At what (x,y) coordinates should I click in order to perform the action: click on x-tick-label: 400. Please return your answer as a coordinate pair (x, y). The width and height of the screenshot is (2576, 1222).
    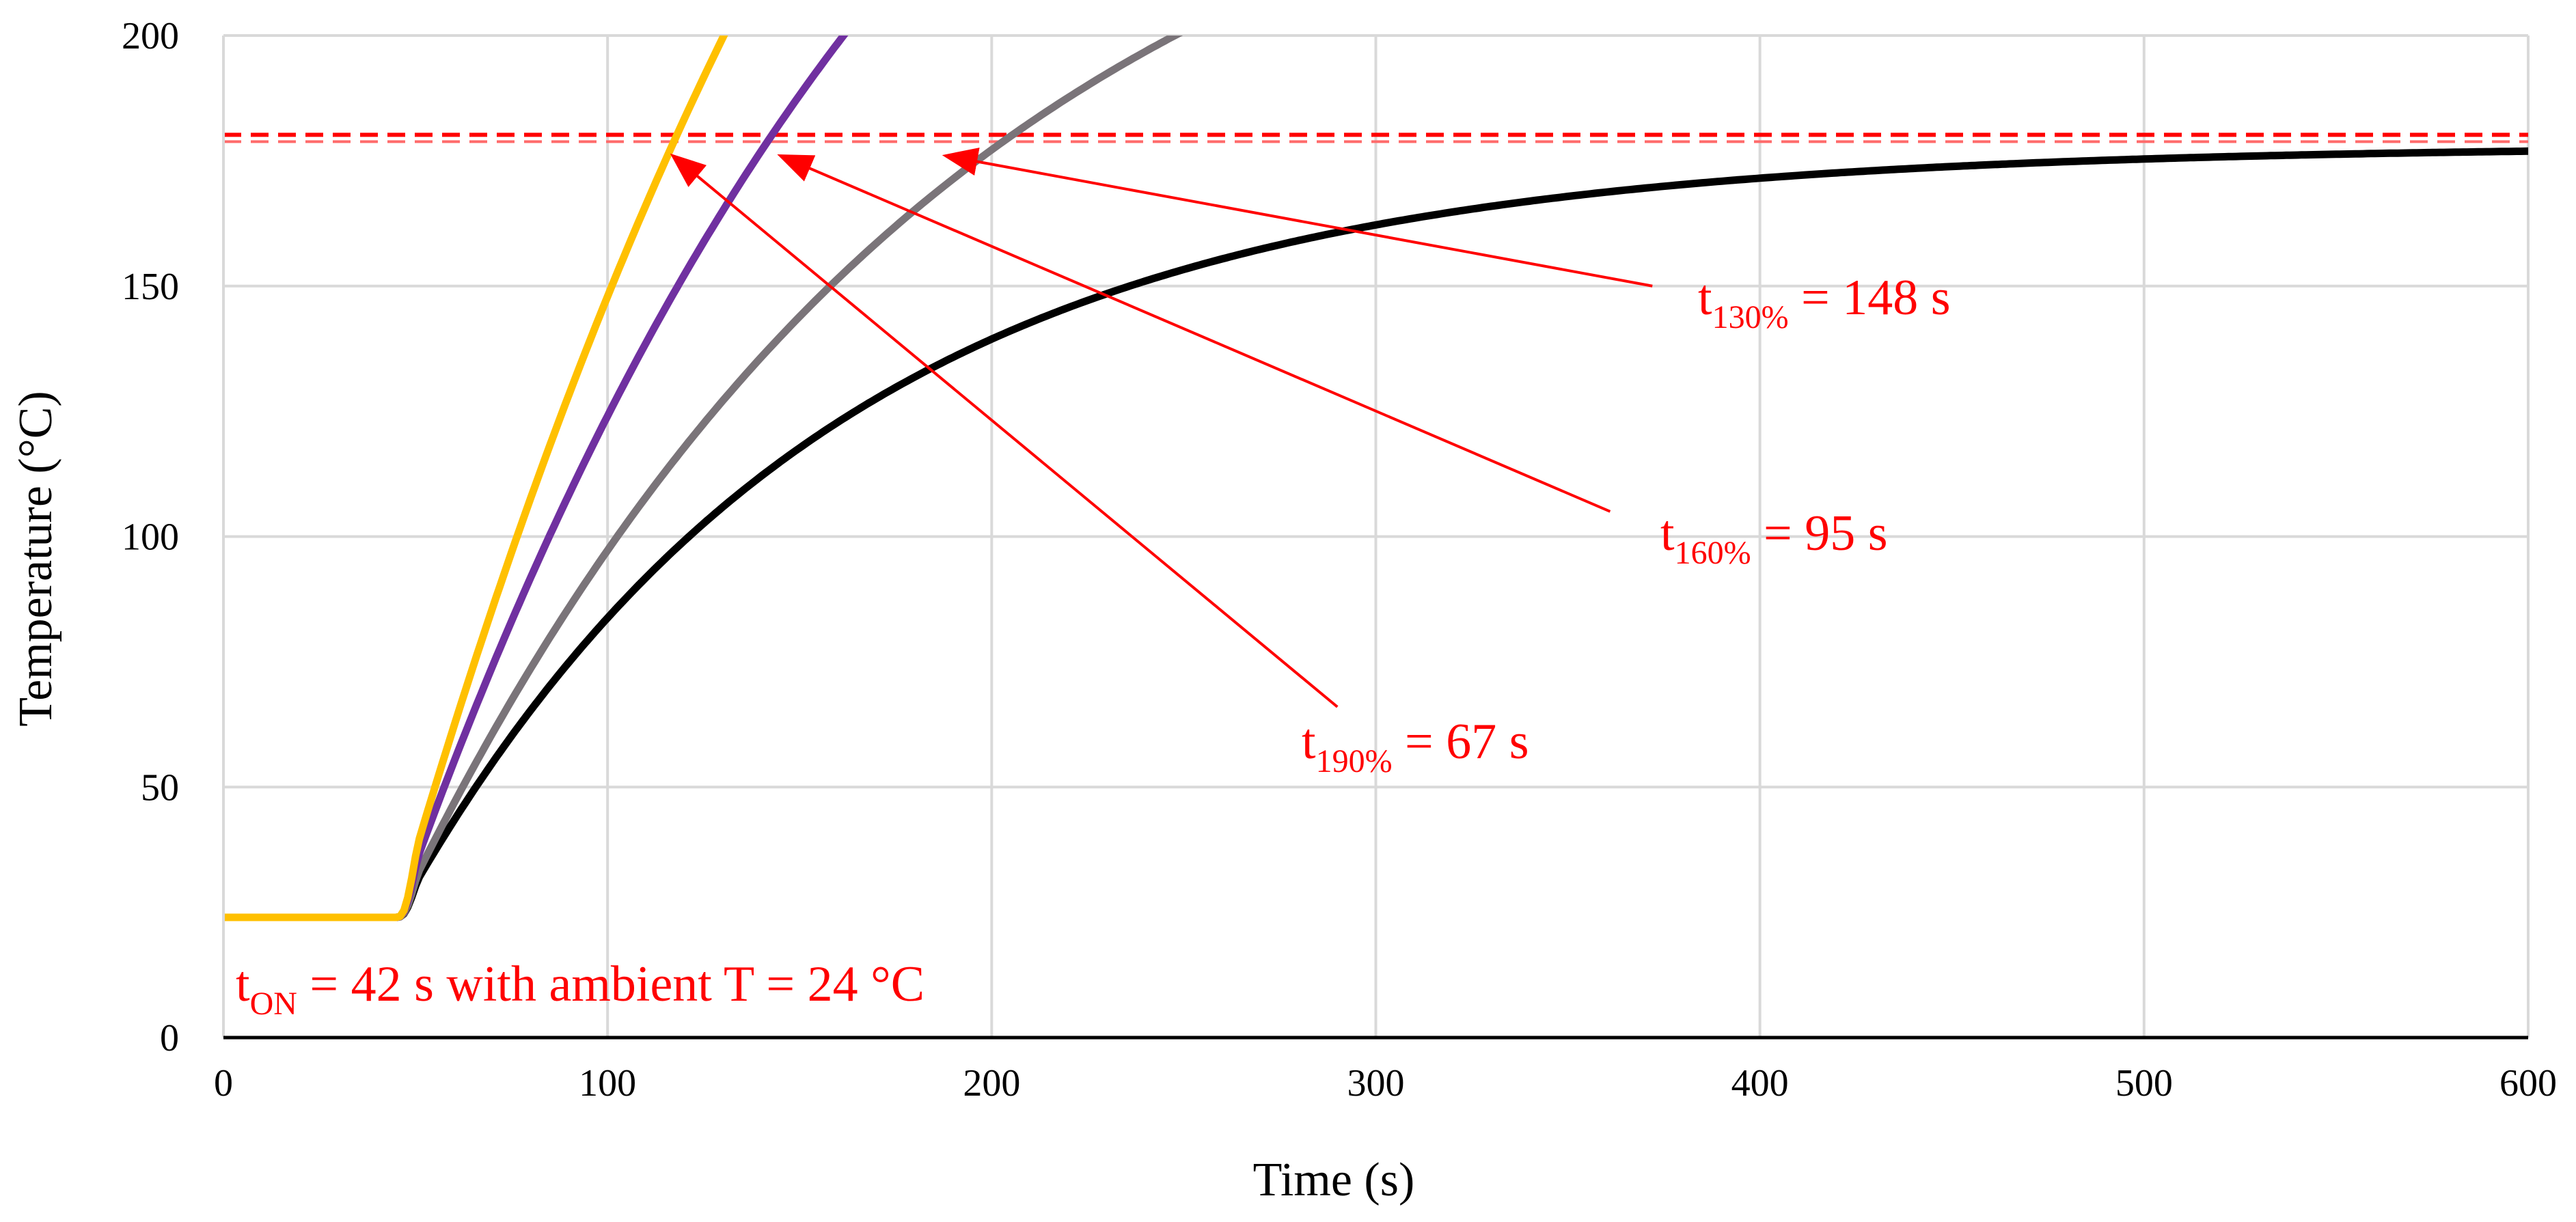
    Looking at the image, I should click on (1760, 1083).